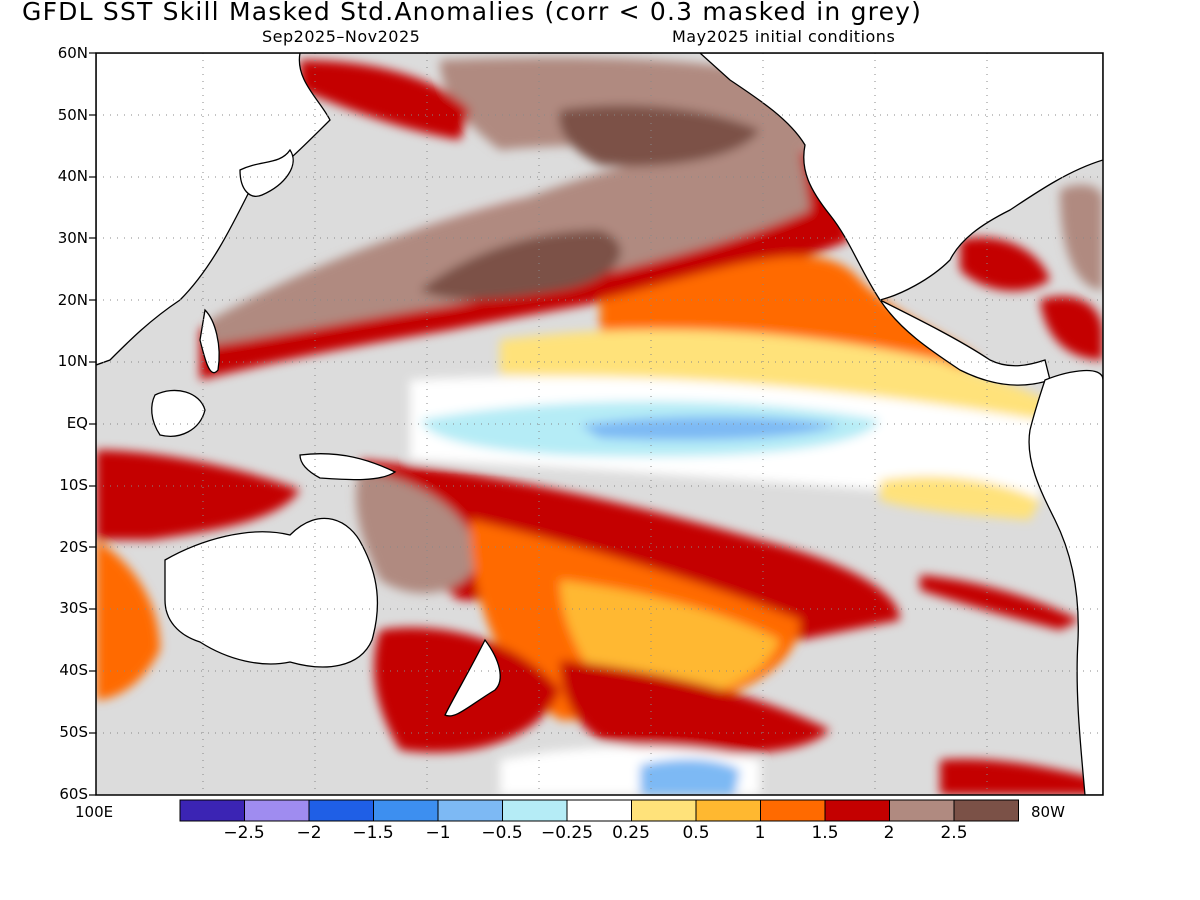 The image size is (1200, 900). I want to click on colorbar-label: 1, so click(760, 833).